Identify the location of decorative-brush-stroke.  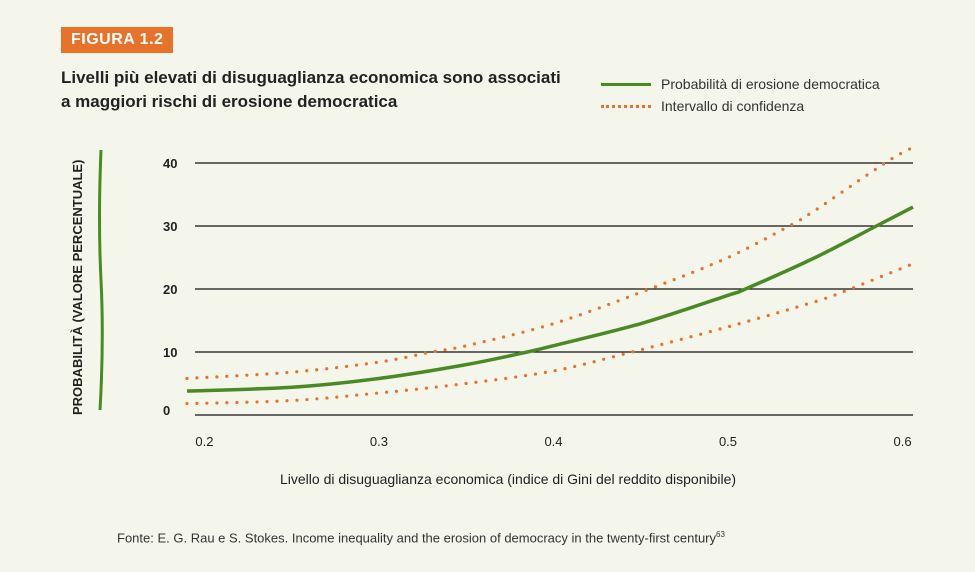
(101, 280).